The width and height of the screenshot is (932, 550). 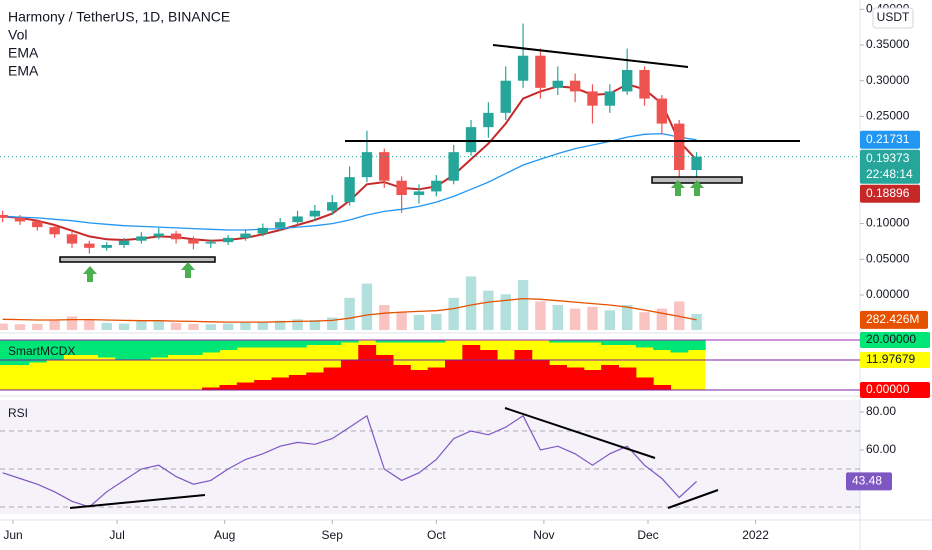 What do you see at coordinates (349, 181) in the screenshot?
I see `ema-line` at bounding box center [349, 181].